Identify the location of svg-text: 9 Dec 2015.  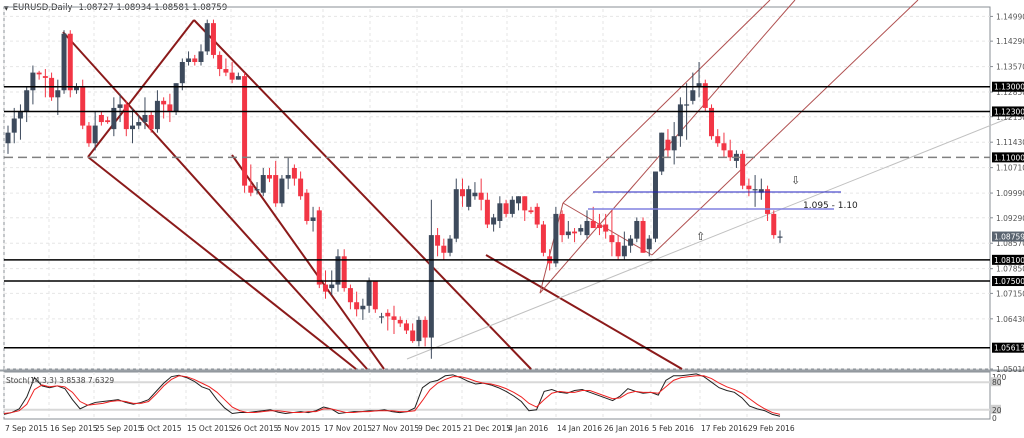
(439, 428).